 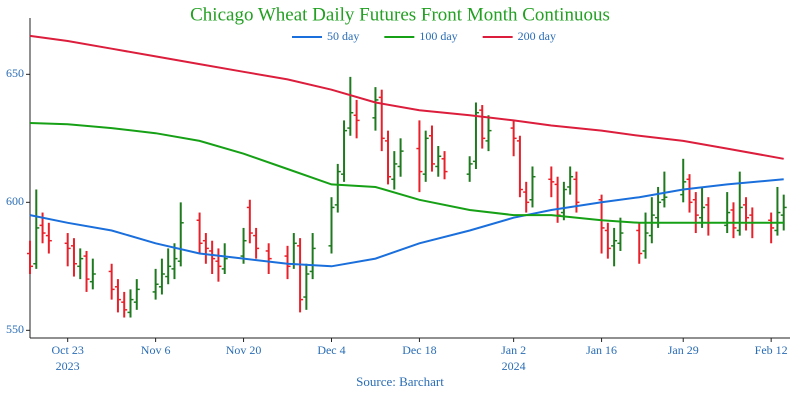 What do you see at coordinates (68, 350) in the screenshot?
I see `x-tick-label: Oct 23` at bounding box center [68, 350].